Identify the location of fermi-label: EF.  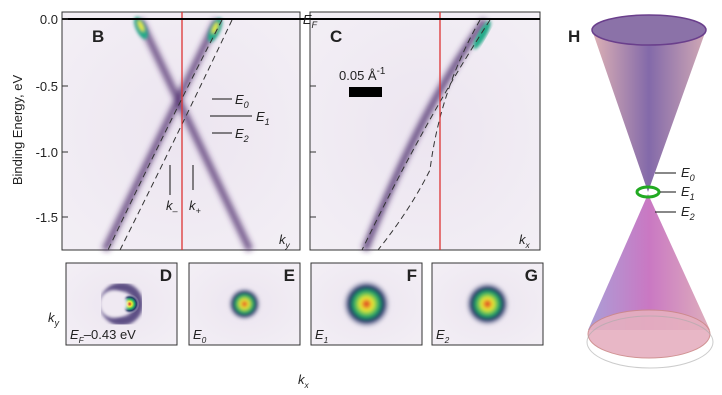
(310, 21).